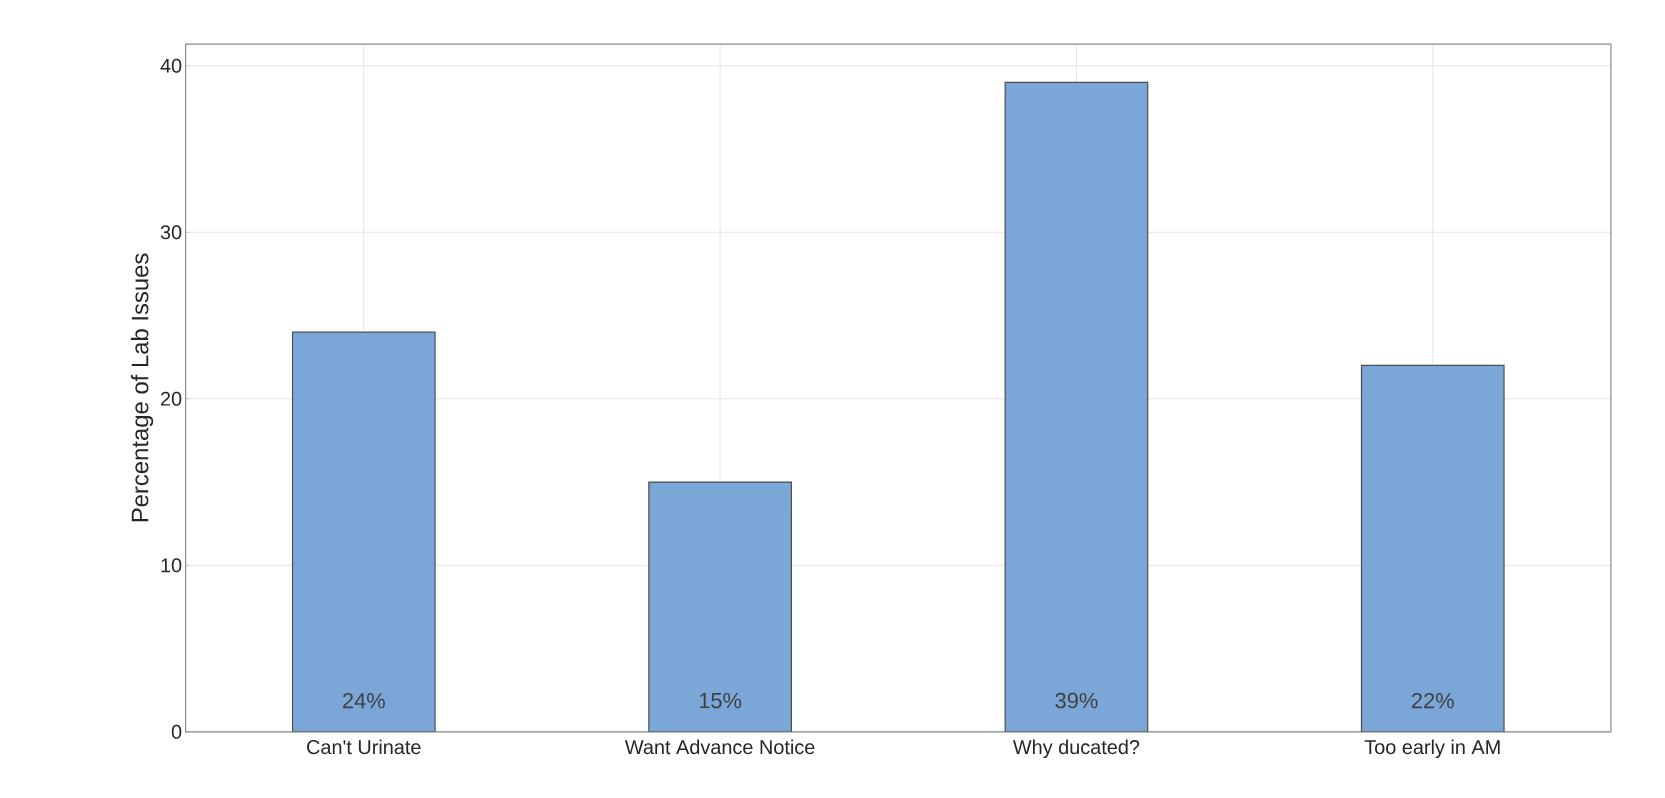 Image resolution: width=1665 pixels, height=798 pixels. Describe the element at coordinates (171, 65) in the screenshot. I see `y-tick-label: 40` at that location.